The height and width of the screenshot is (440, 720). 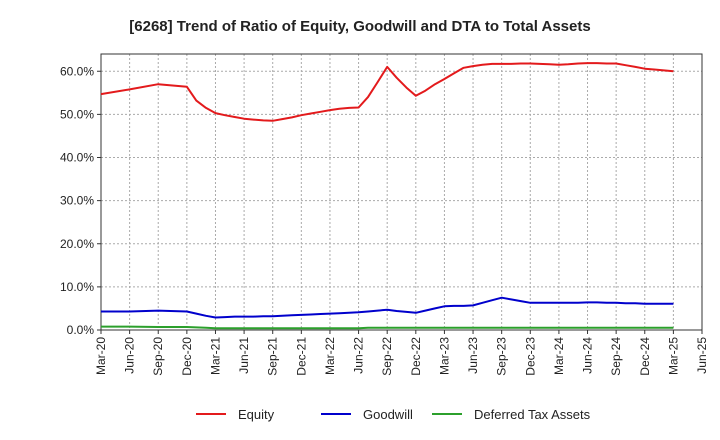 I want to click on x-tick-label: Mar-24, so click(x=559, y=356).